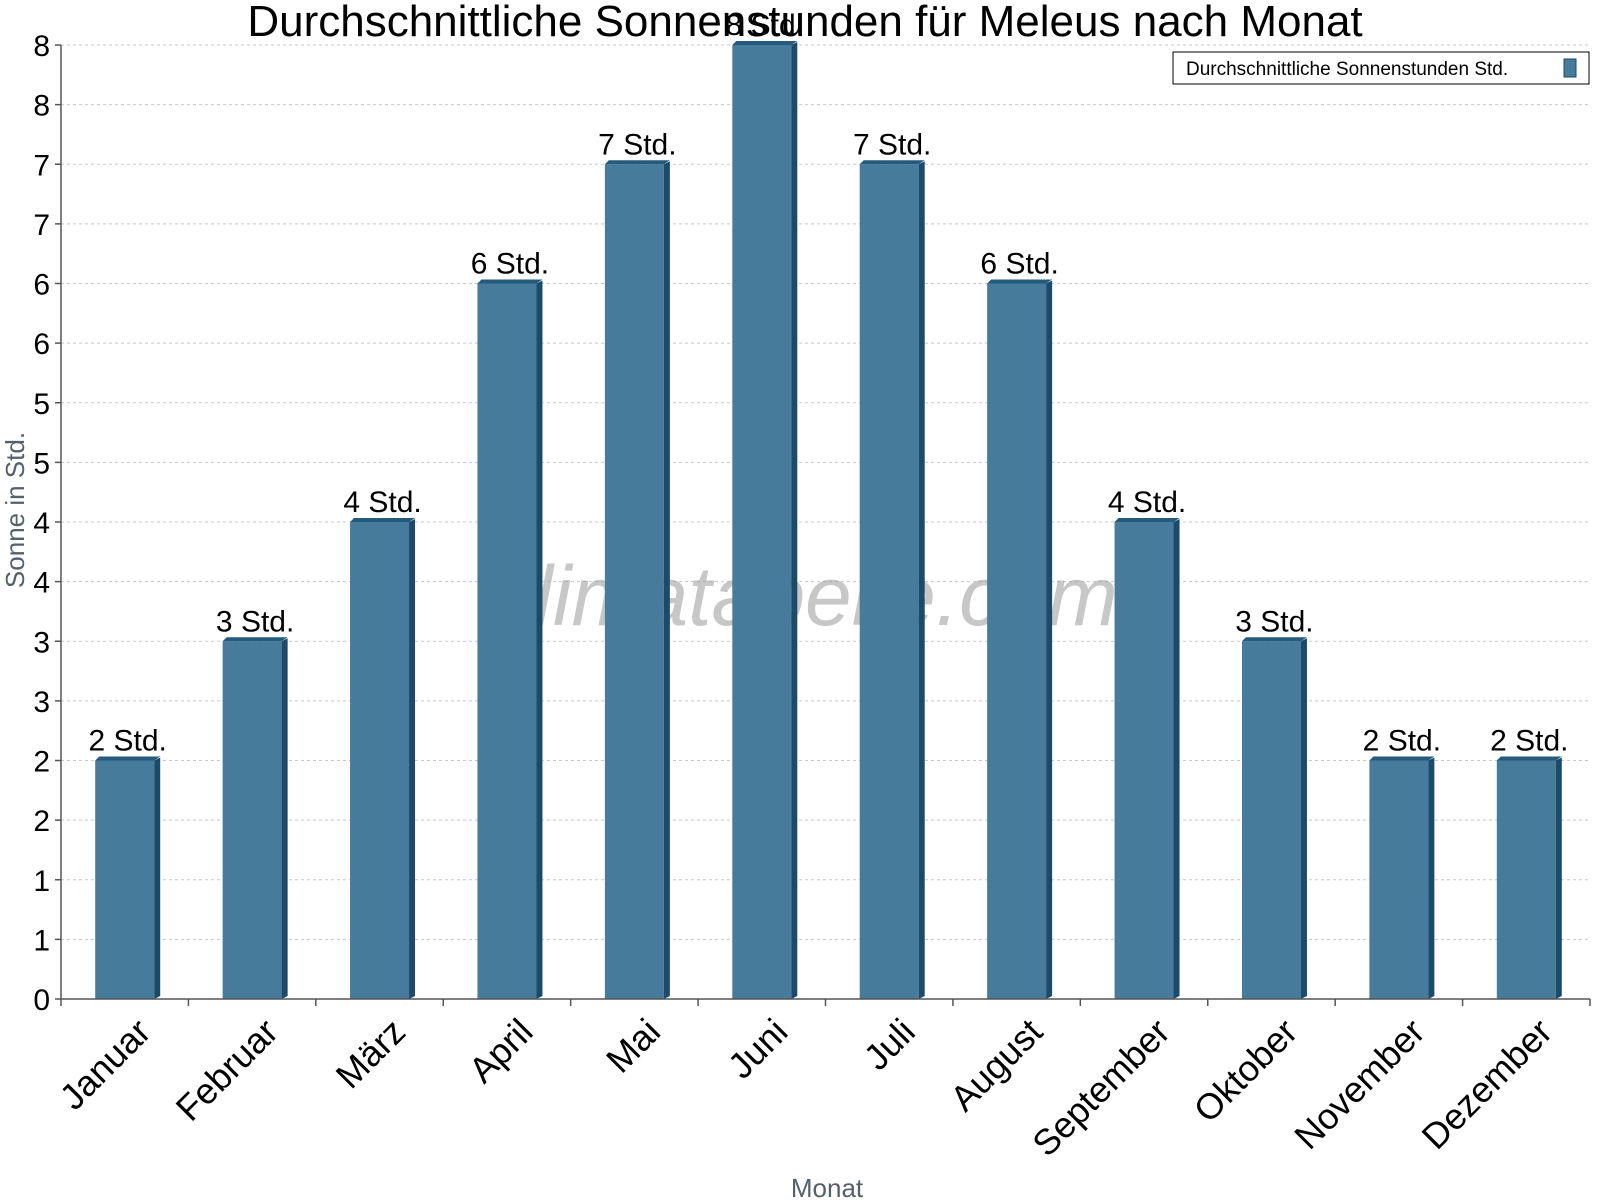  Describe the element at coordinates (758, 1049) in the screenshot. I see `x-tick-label: Juni` at that location.